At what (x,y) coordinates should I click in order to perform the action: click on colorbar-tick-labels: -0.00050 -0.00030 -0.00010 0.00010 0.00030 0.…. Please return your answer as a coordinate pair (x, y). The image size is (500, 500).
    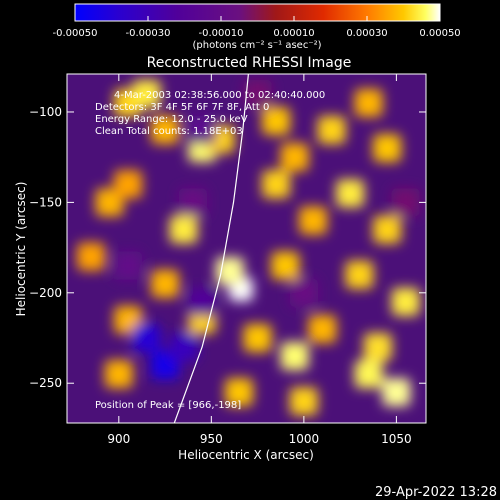
    Looking at the image, I should click on (257, 33).